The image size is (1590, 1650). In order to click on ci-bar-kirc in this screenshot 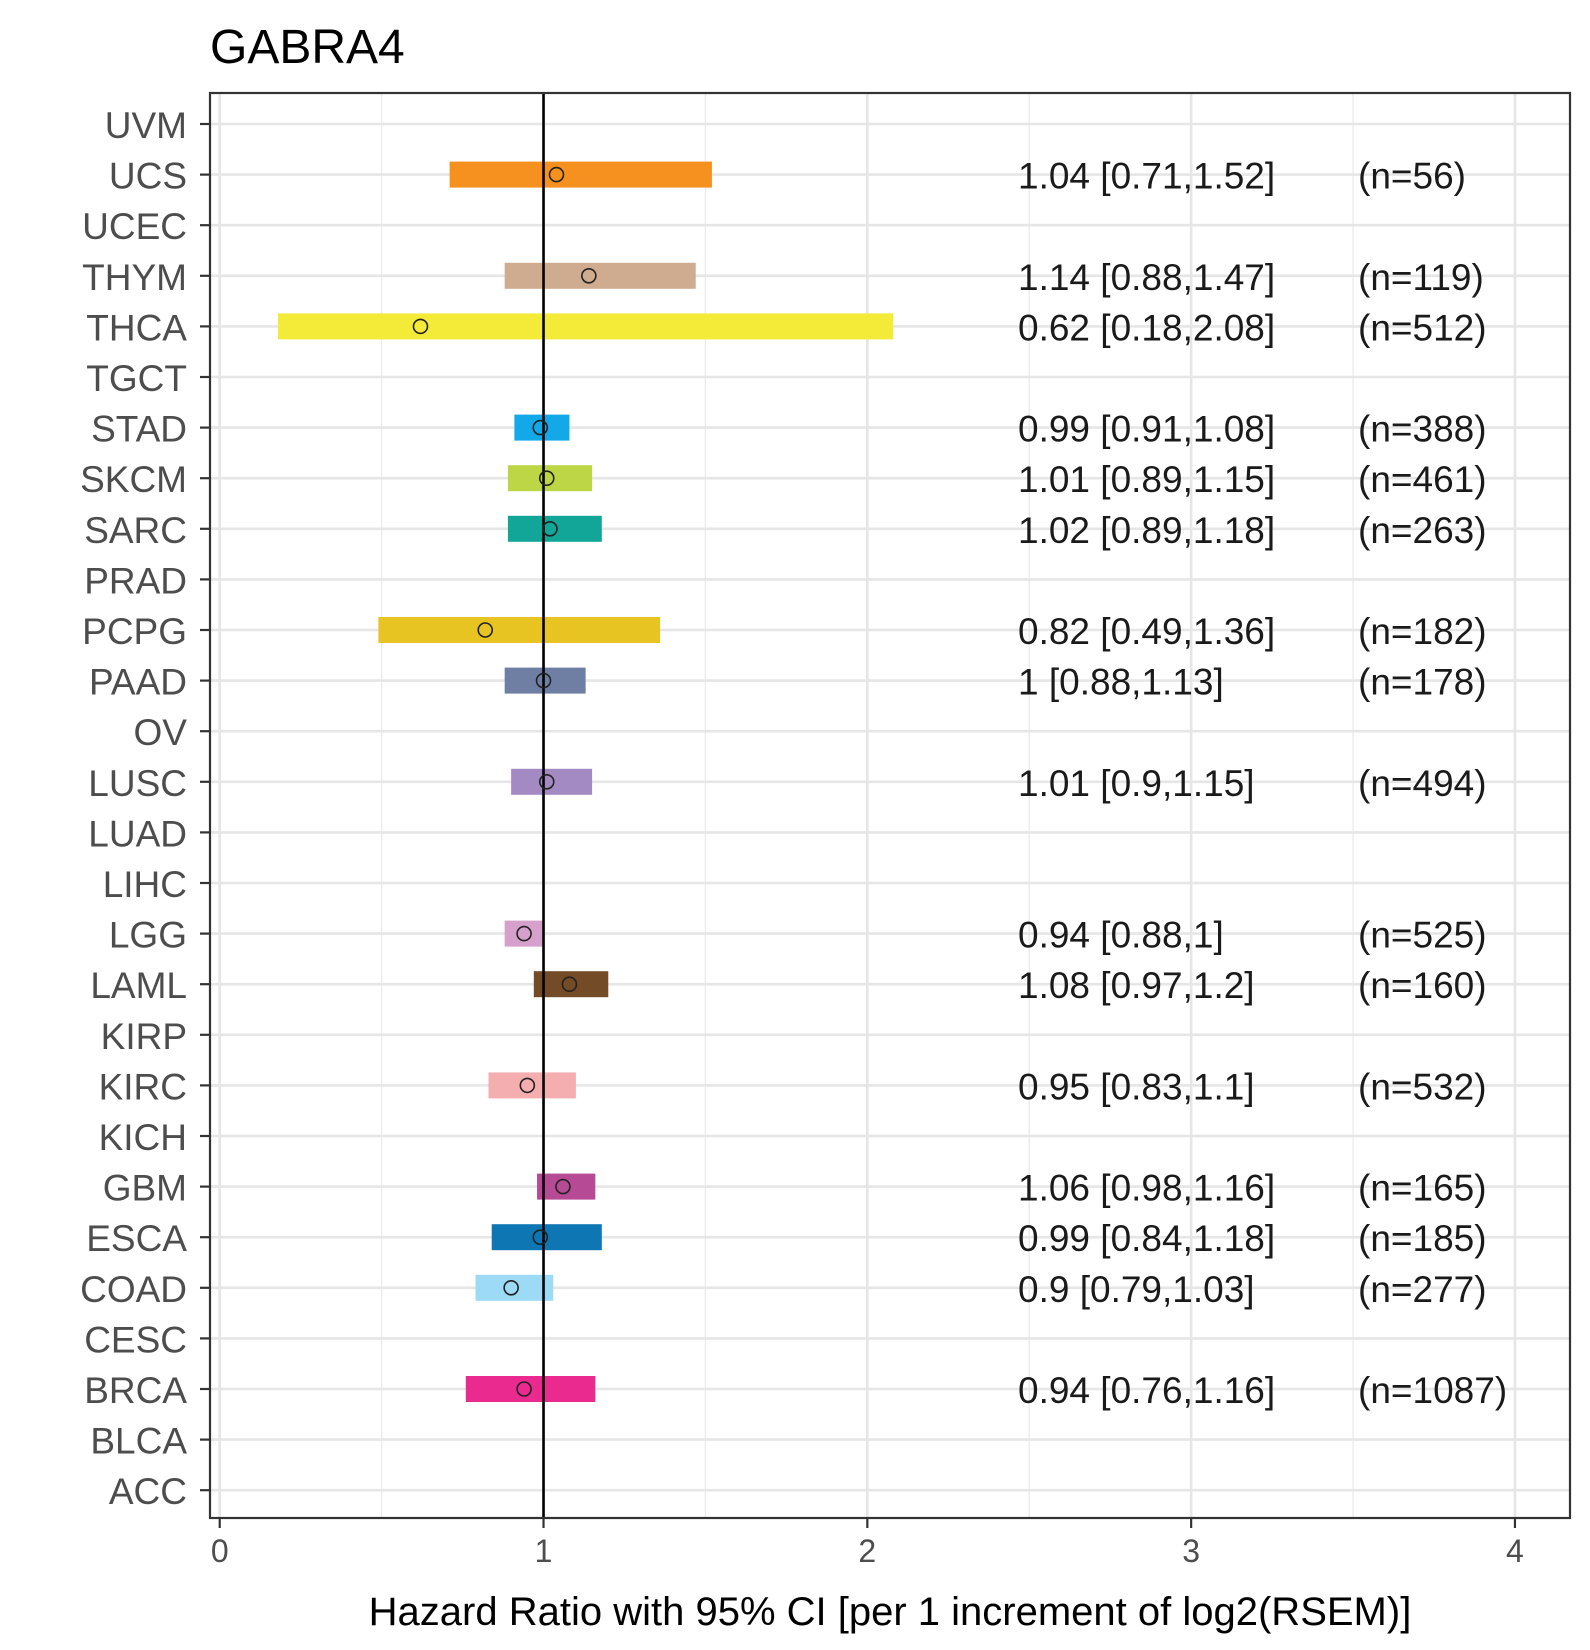, I will do `click(532, 1085)`.